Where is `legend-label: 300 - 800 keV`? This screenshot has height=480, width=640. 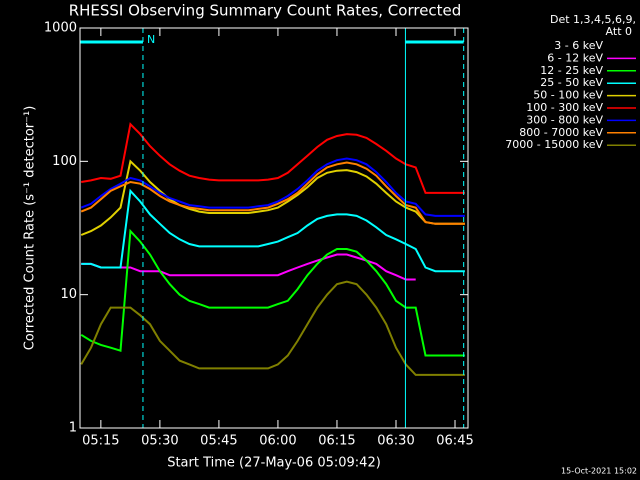
legend-label: 300 - 800 keV is located at coordinates (564, 119).